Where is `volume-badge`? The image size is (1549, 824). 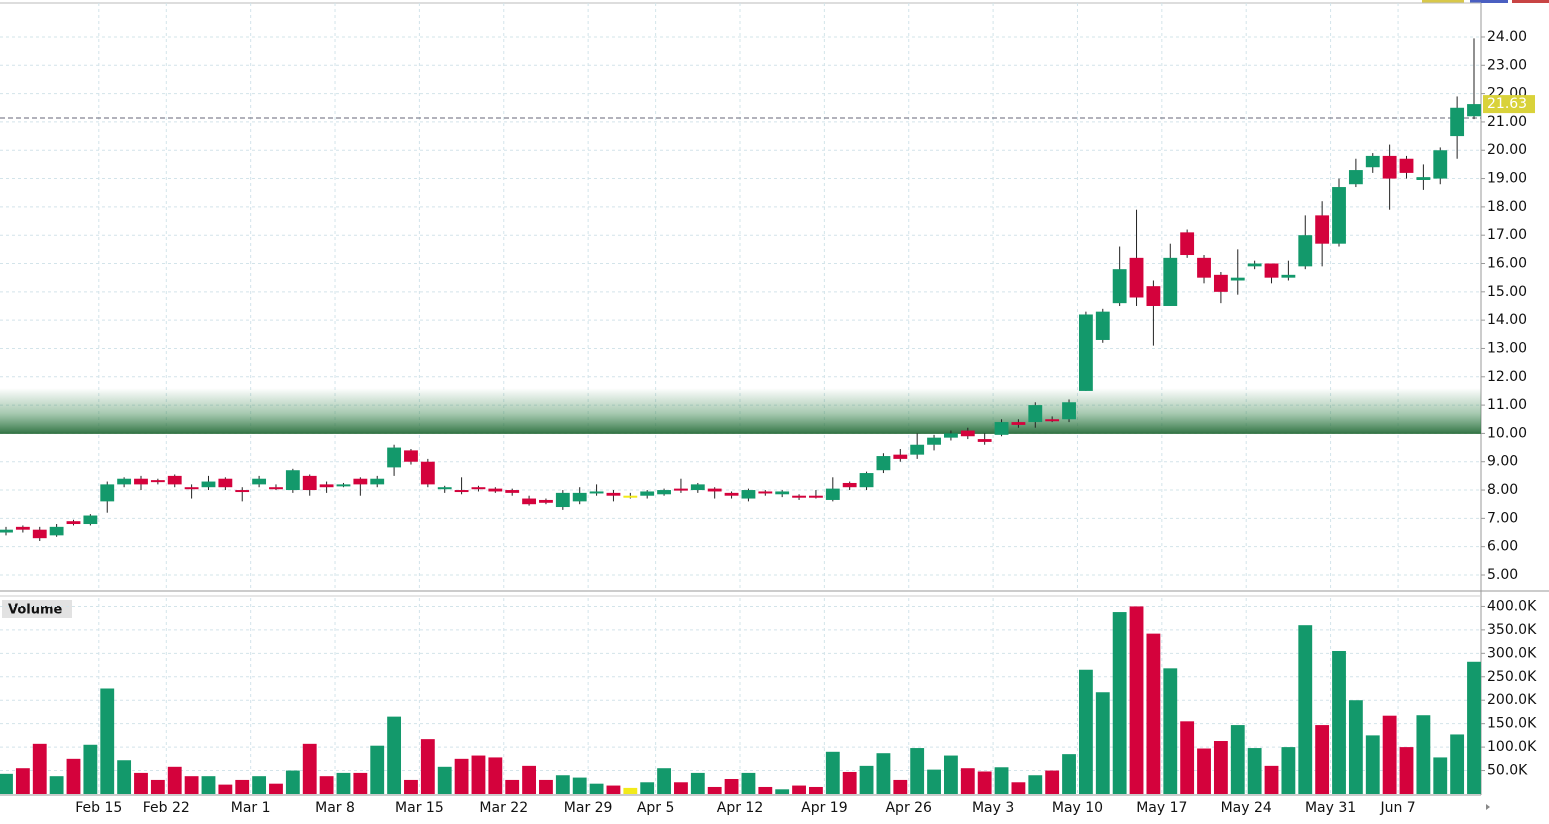 volume-badge is located at coordinates (37, 609).